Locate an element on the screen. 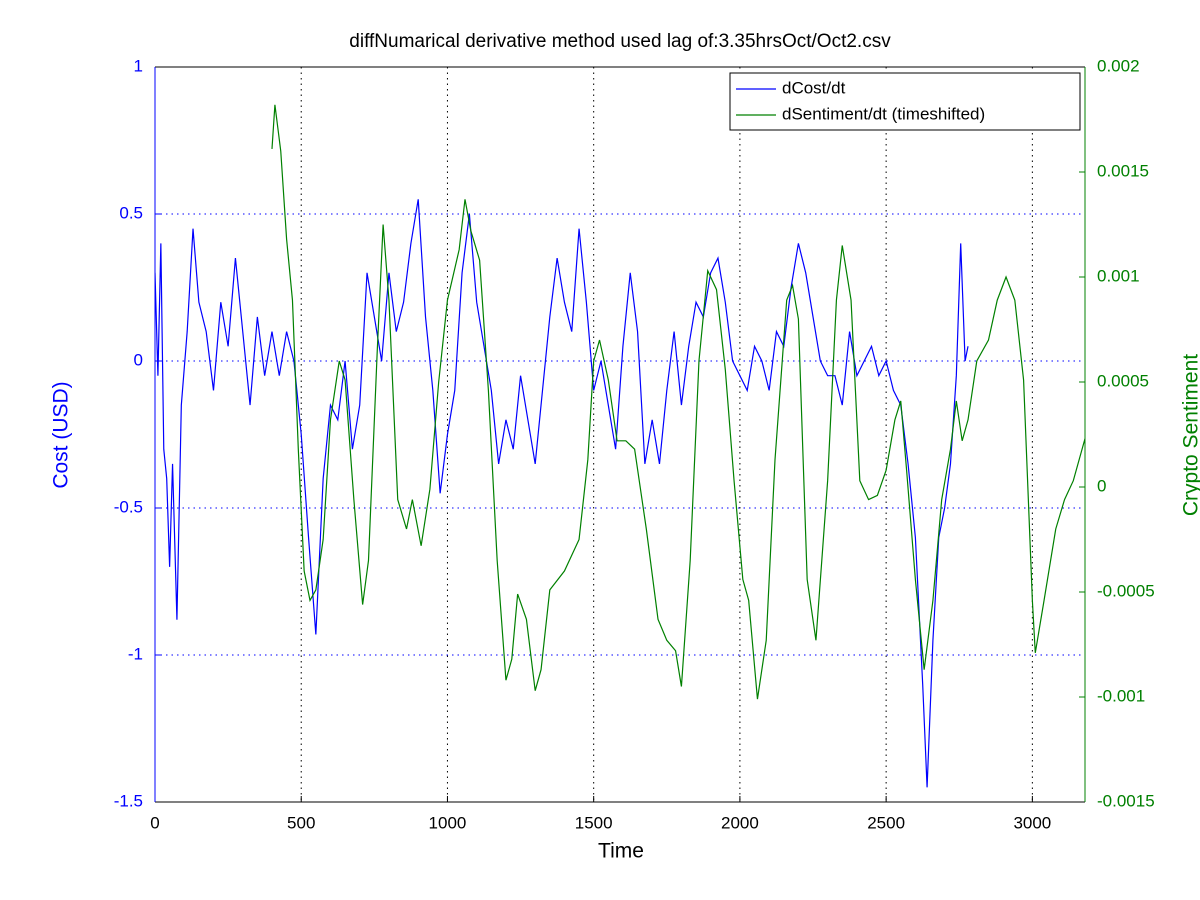 The image size is (1200, 900). x-tick-label: 0 is located at coordinates (154, 822).